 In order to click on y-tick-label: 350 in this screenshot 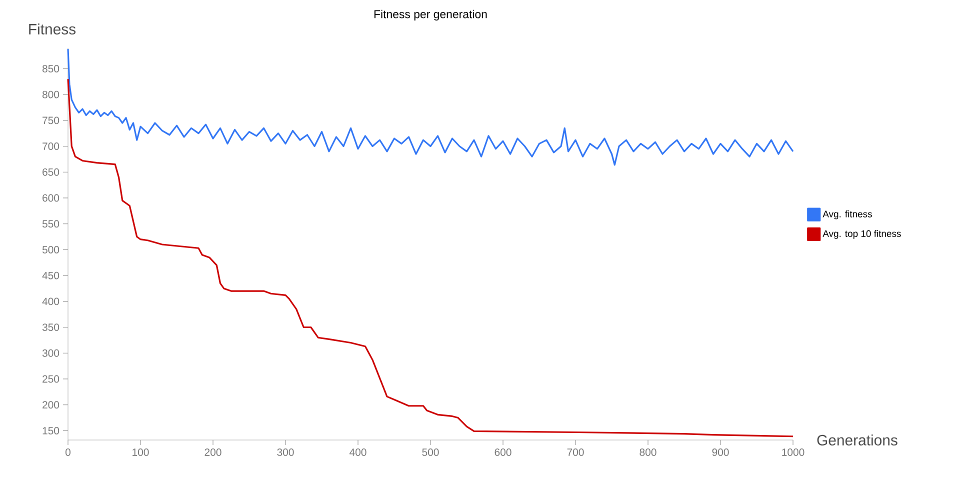, I will do `click(51, 327)`.